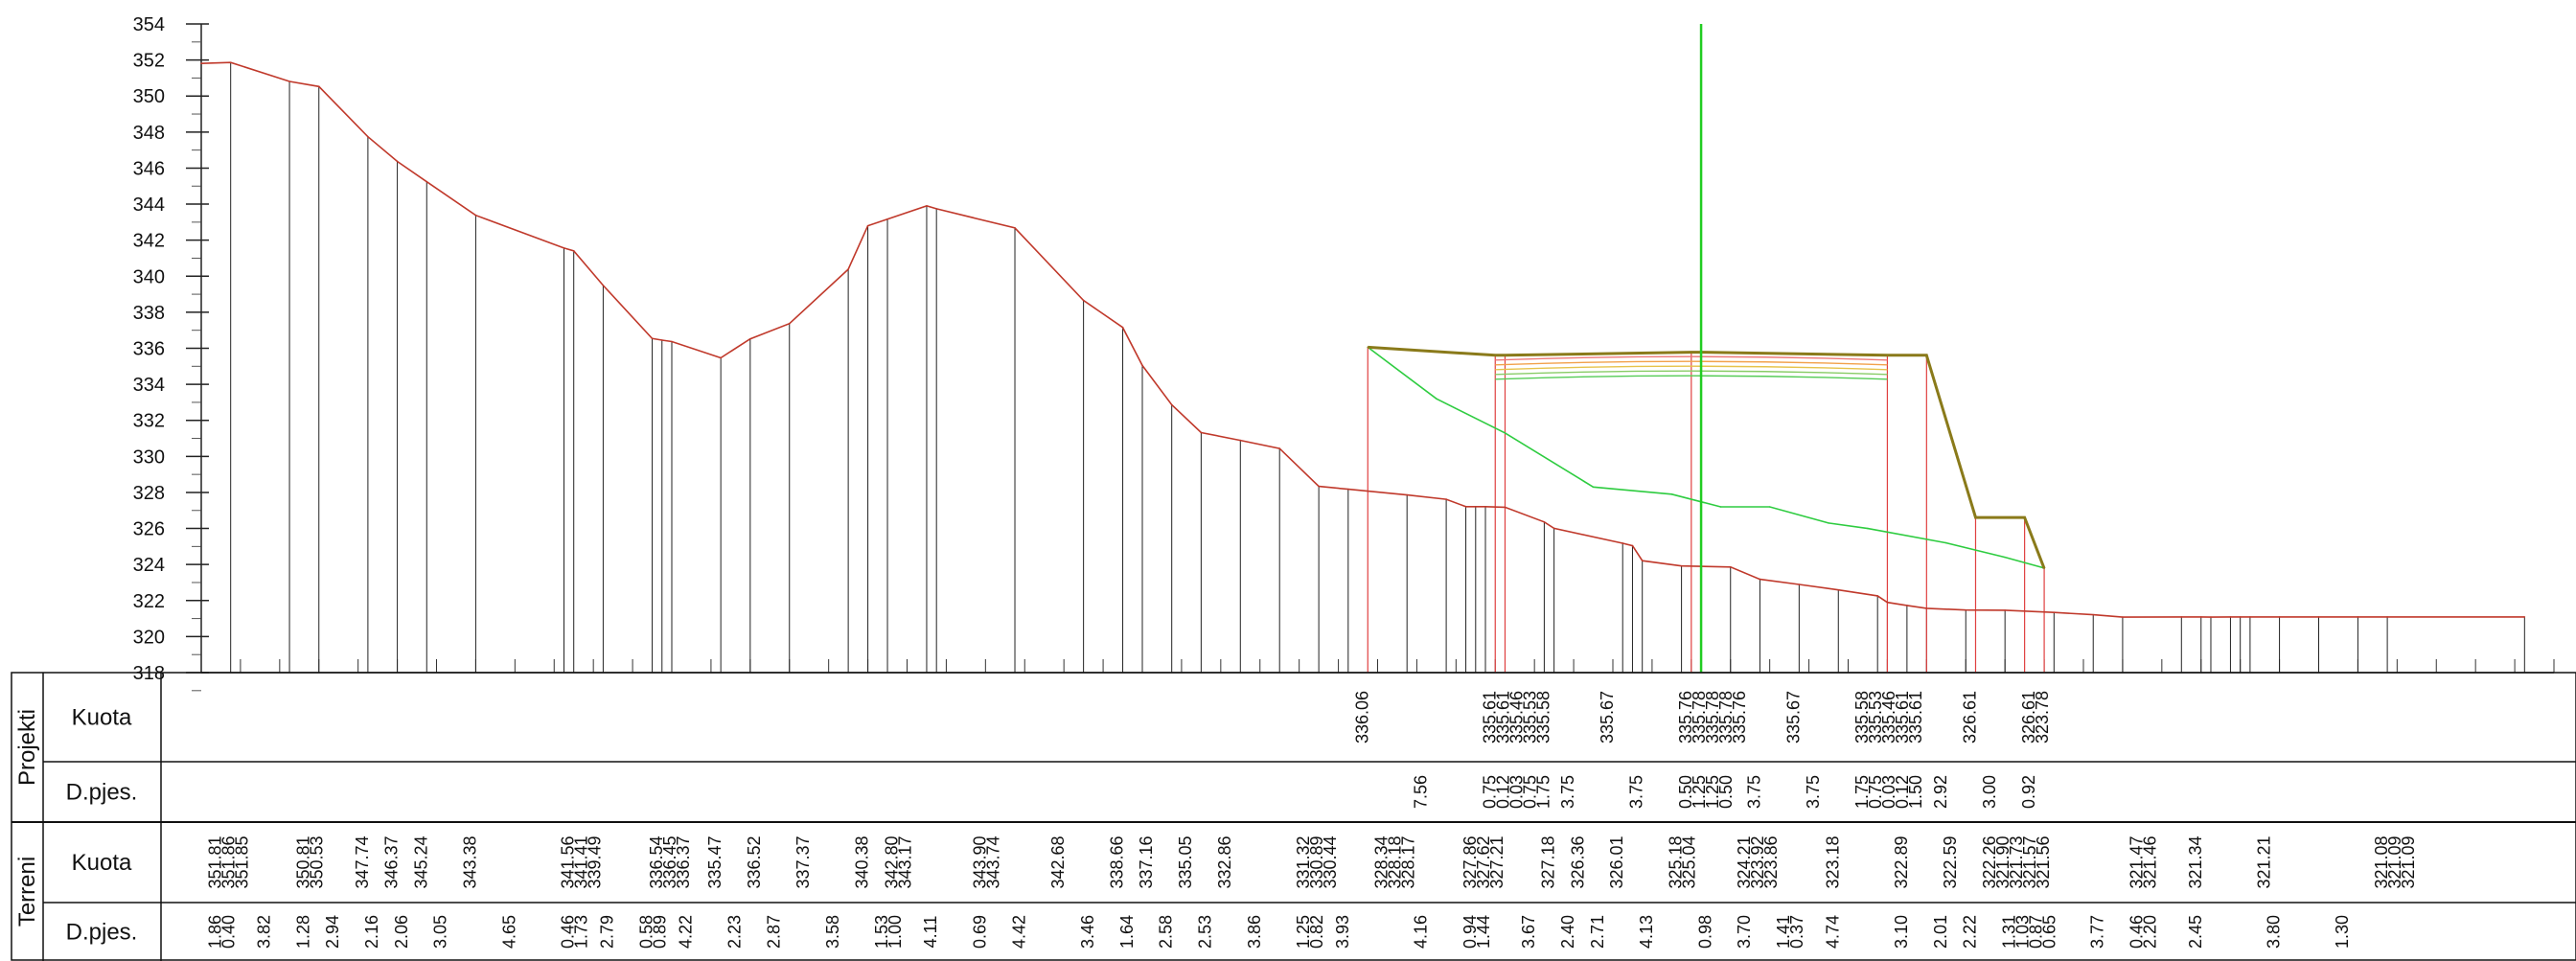  Describe the element at coordinates (1185, 861) in the screenshot. I see `band-value: 335.05` at that location.